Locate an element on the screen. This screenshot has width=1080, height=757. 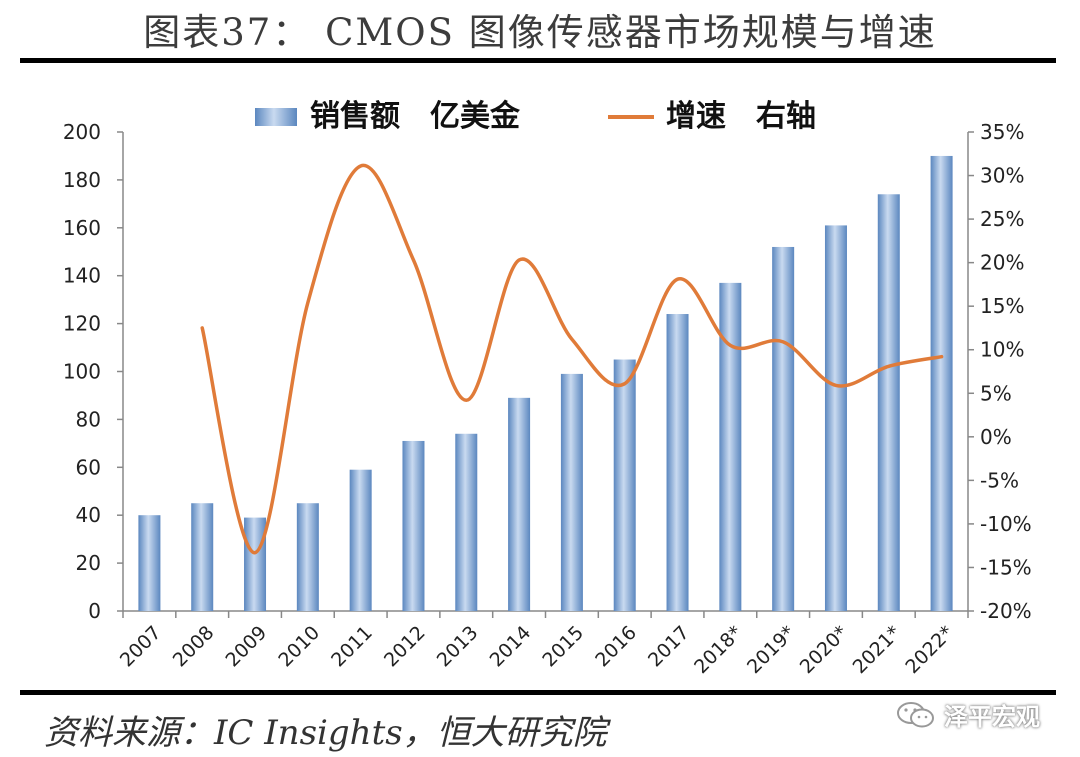
y-left-tick-label: 20 is located at coordinates (88, 563).